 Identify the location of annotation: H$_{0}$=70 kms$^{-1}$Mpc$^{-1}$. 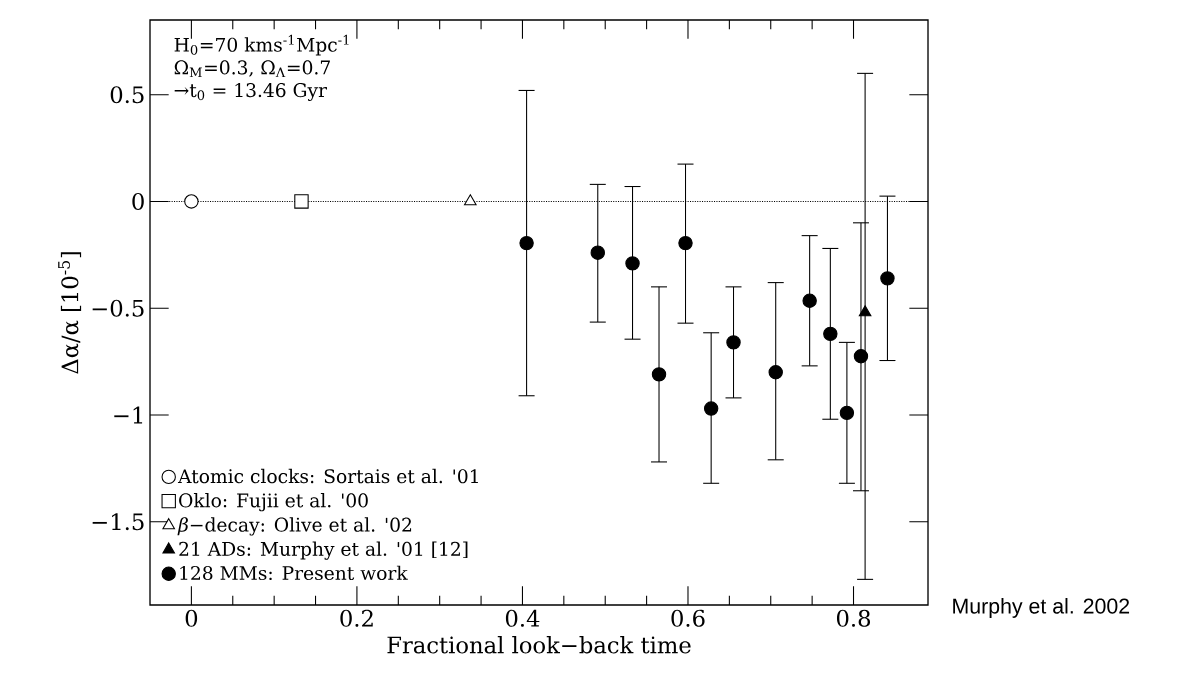
(261, 45).